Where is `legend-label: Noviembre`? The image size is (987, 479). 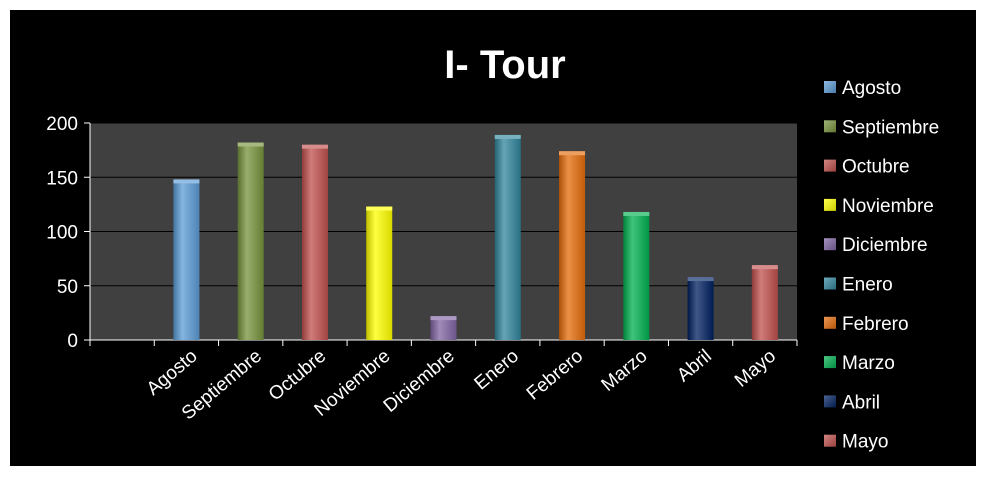 legend-label: Noviembre is located at coordinates (888, 206).